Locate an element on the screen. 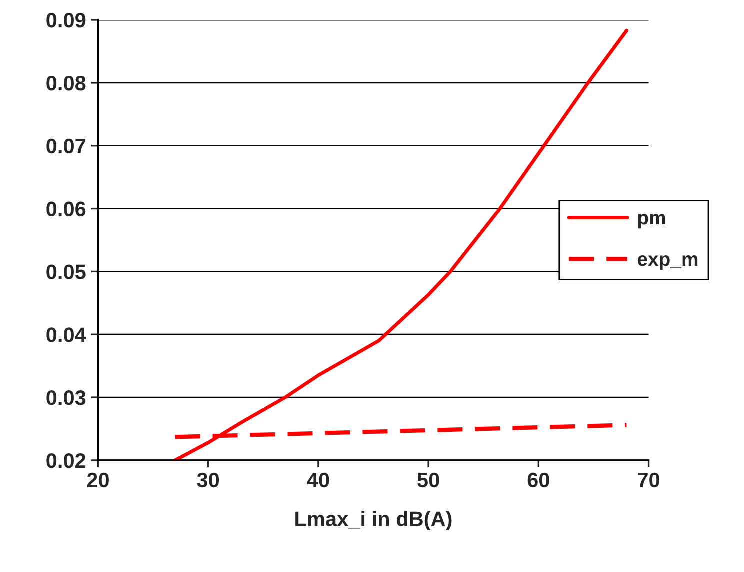 The width and height of the screenshot is (744, 572). y-tick-label: 0.03 is located at coordinates (66, 398).